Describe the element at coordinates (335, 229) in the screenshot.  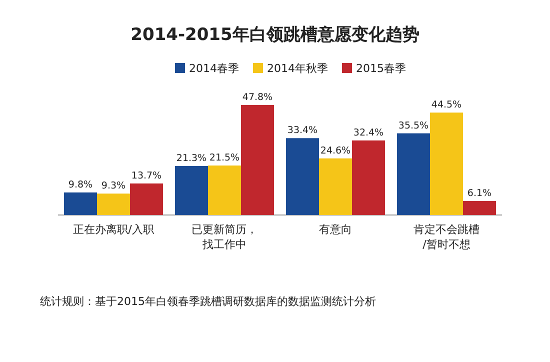
I see `x-tick-label: 有意向` at that location.